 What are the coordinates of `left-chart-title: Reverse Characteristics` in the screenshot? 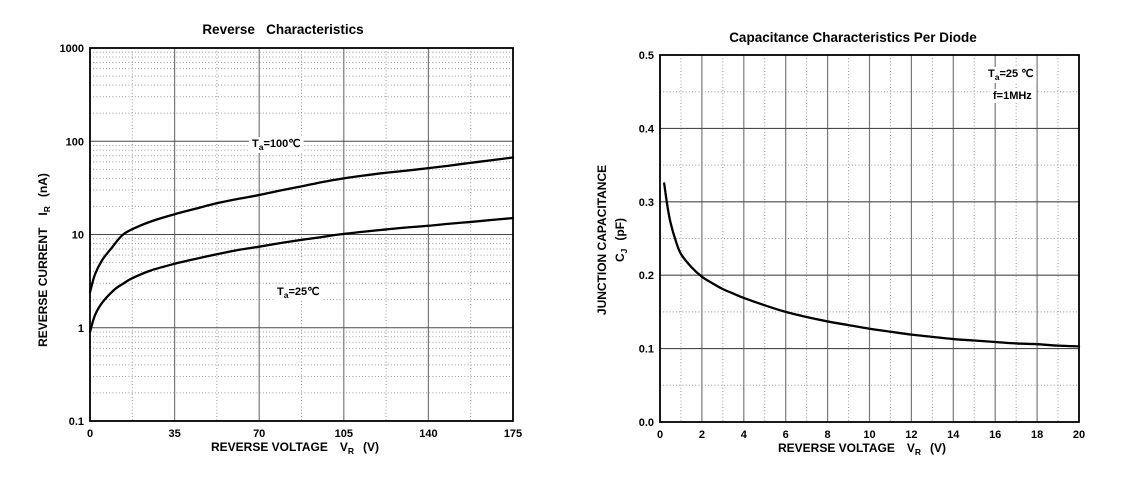 It's located at (282, 29).